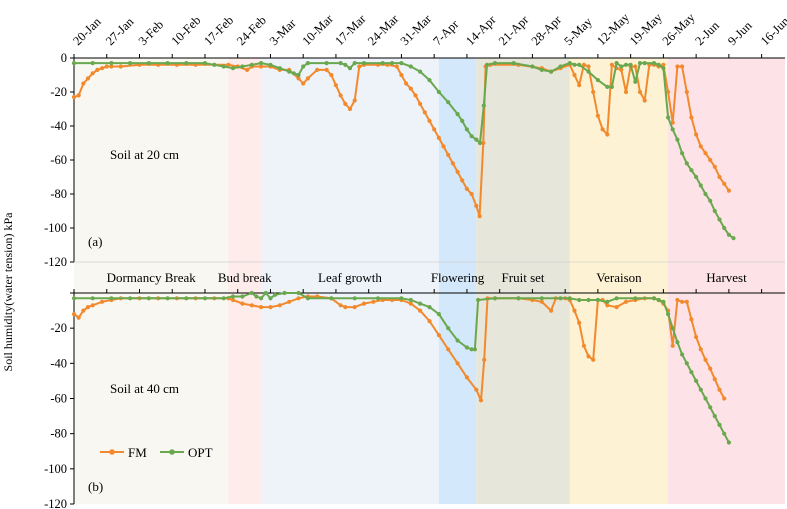 The height and width of the screenshot is (509, 787). What do you see at coordinates (547, 30) in the screenshot?
I see `x-tick-label: 28-Apr` at bounding box center [547, 30].